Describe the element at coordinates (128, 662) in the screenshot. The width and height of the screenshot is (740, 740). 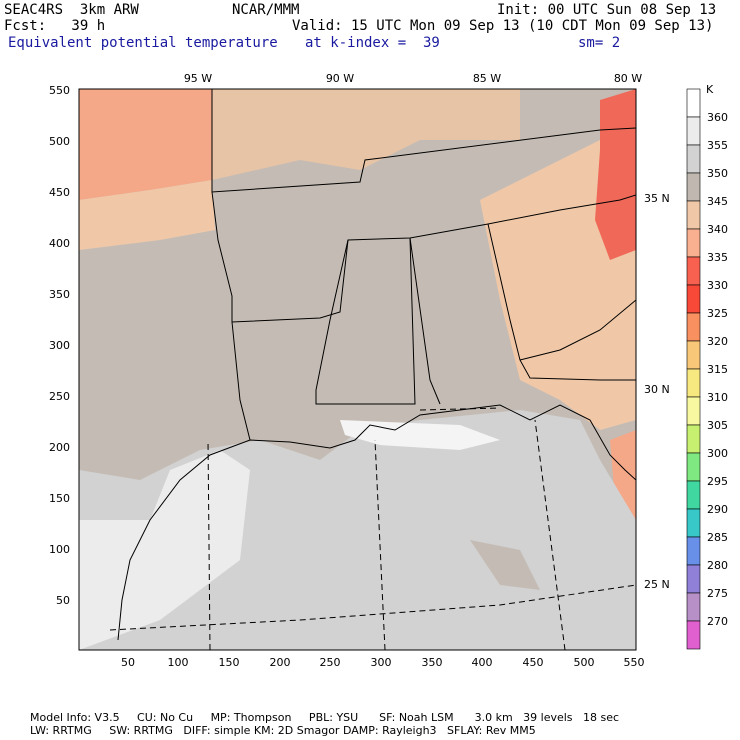
I see `x-tick-label: 50` at that location.